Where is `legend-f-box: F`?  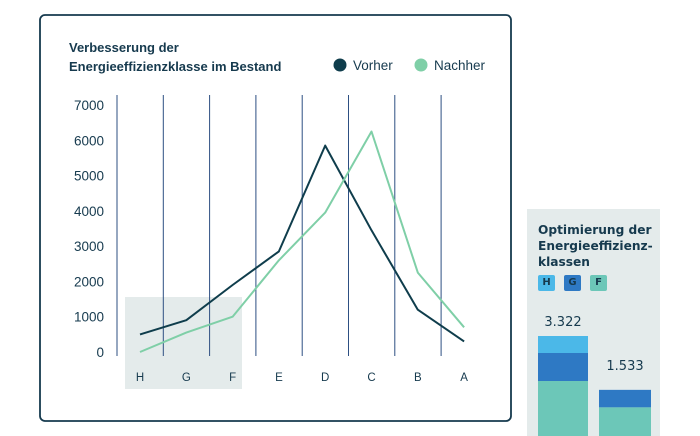
legend-f-box: F is located at coordinates (598, 283).